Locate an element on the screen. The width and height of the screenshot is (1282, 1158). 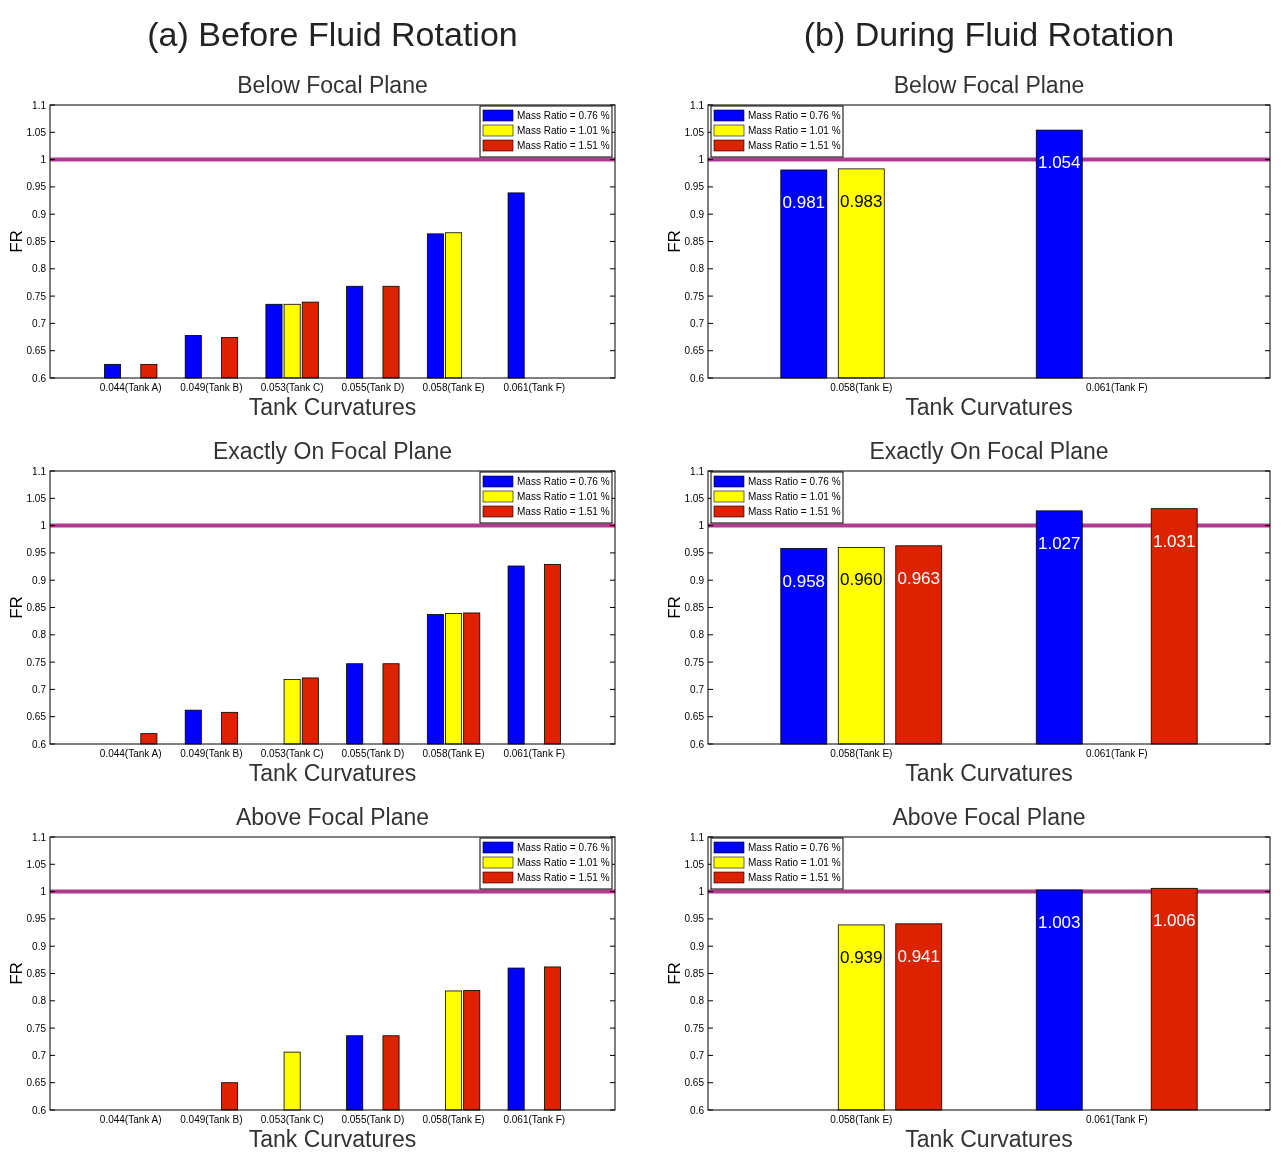
data-label: 0.981 is located at coordinates (804, 202).